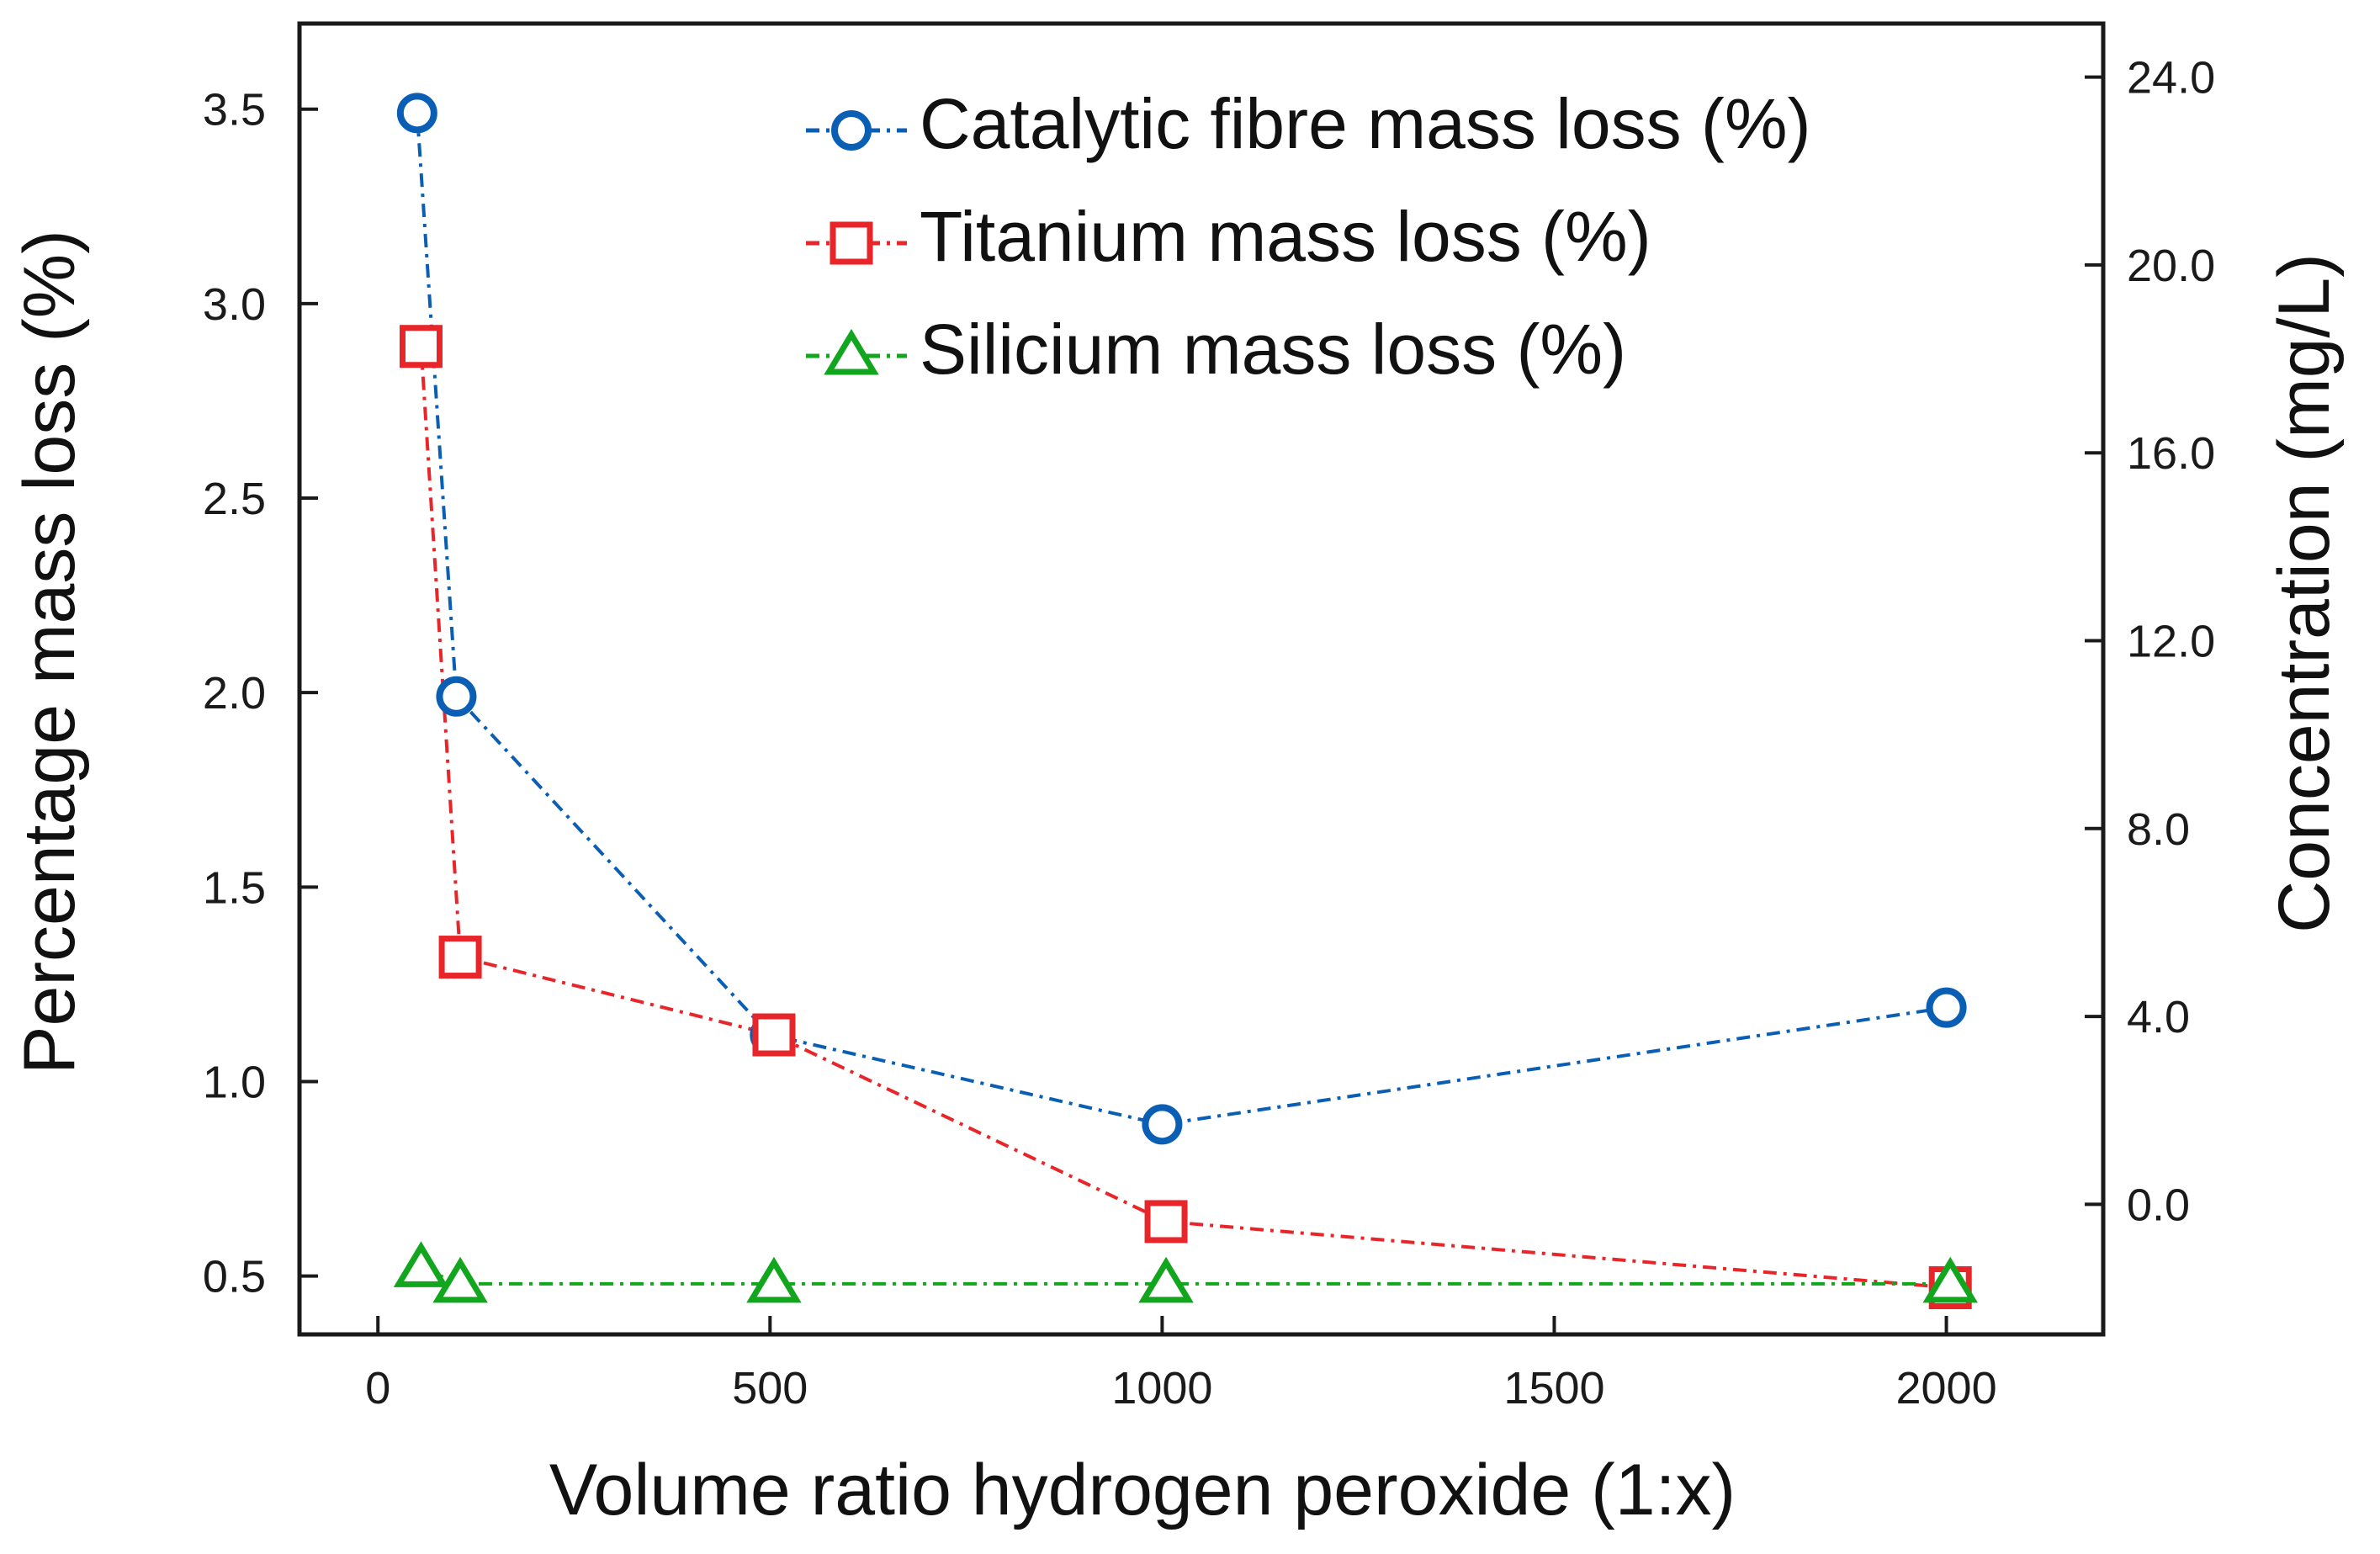 The width and height of the screenshot is (2380, 1554). Describe the element at coordinates (235, 1082) in the screenshot. I see `y-tick-label: 1.0` at that location.